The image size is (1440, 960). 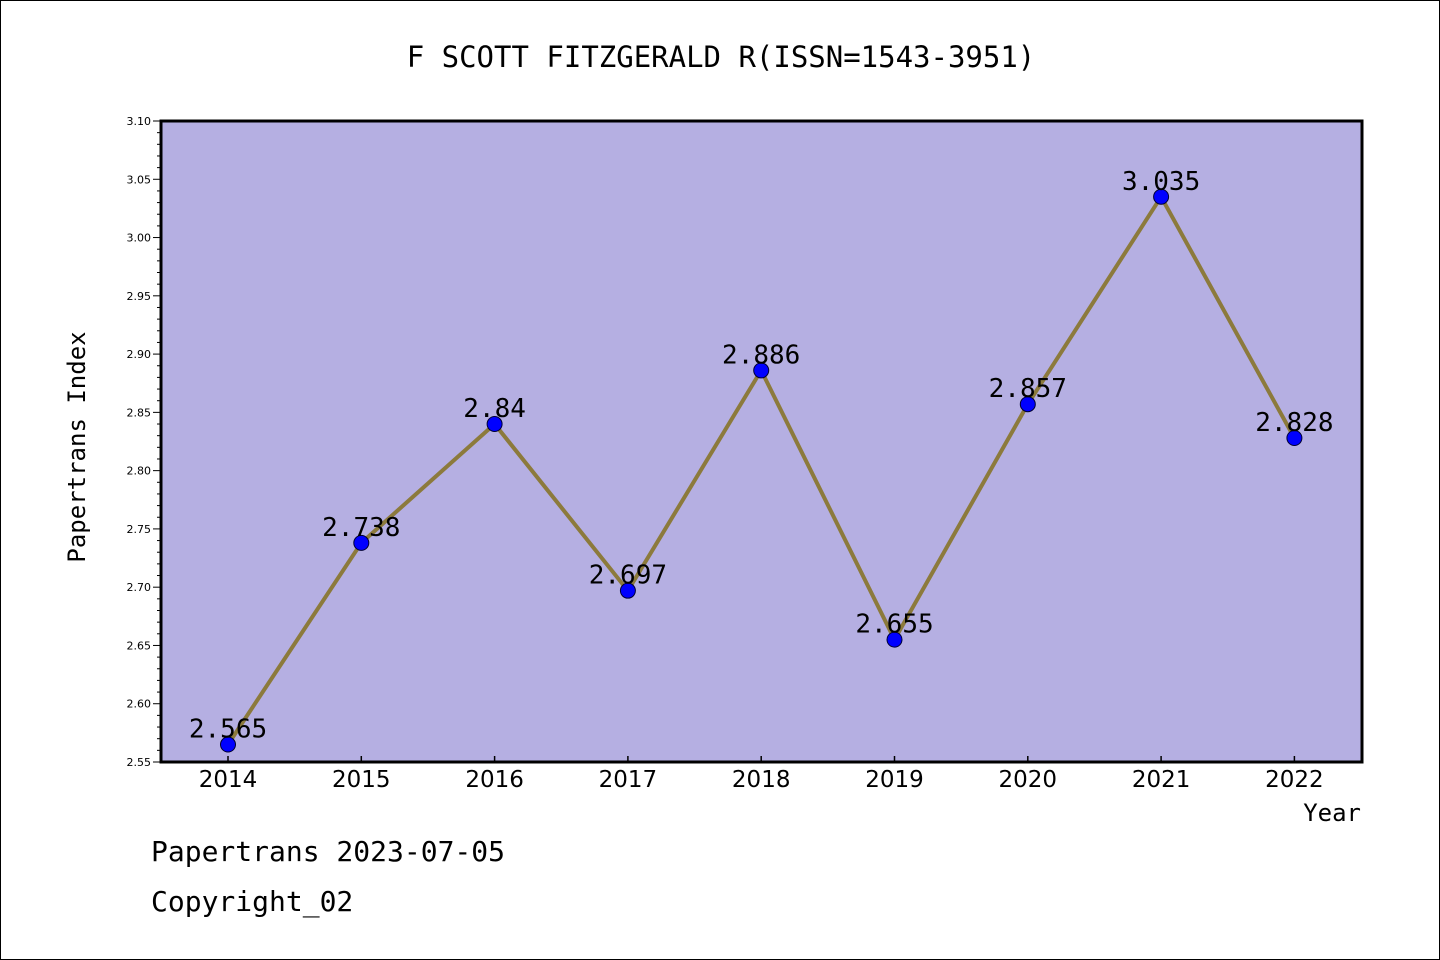 I want to click on y-axis-label: Papertrans Index, so click(x=77, y=446).